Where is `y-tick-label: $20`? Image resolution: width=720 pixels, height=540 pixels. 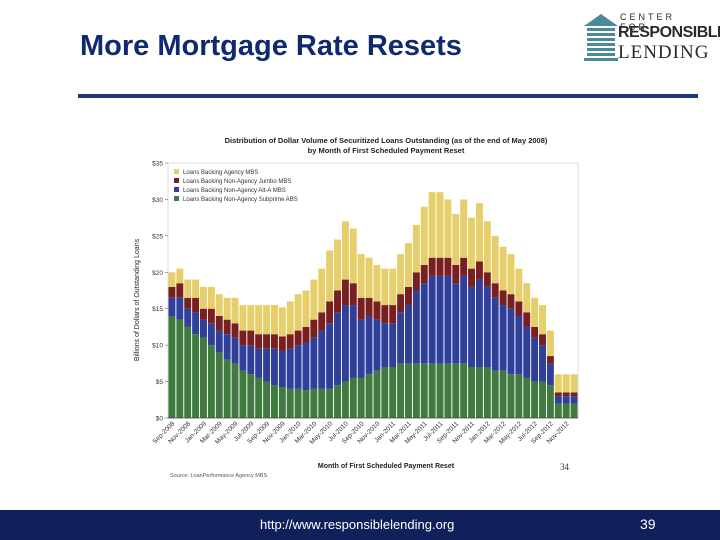 y-tick-label: $20 is located at coordinates (157, 273).